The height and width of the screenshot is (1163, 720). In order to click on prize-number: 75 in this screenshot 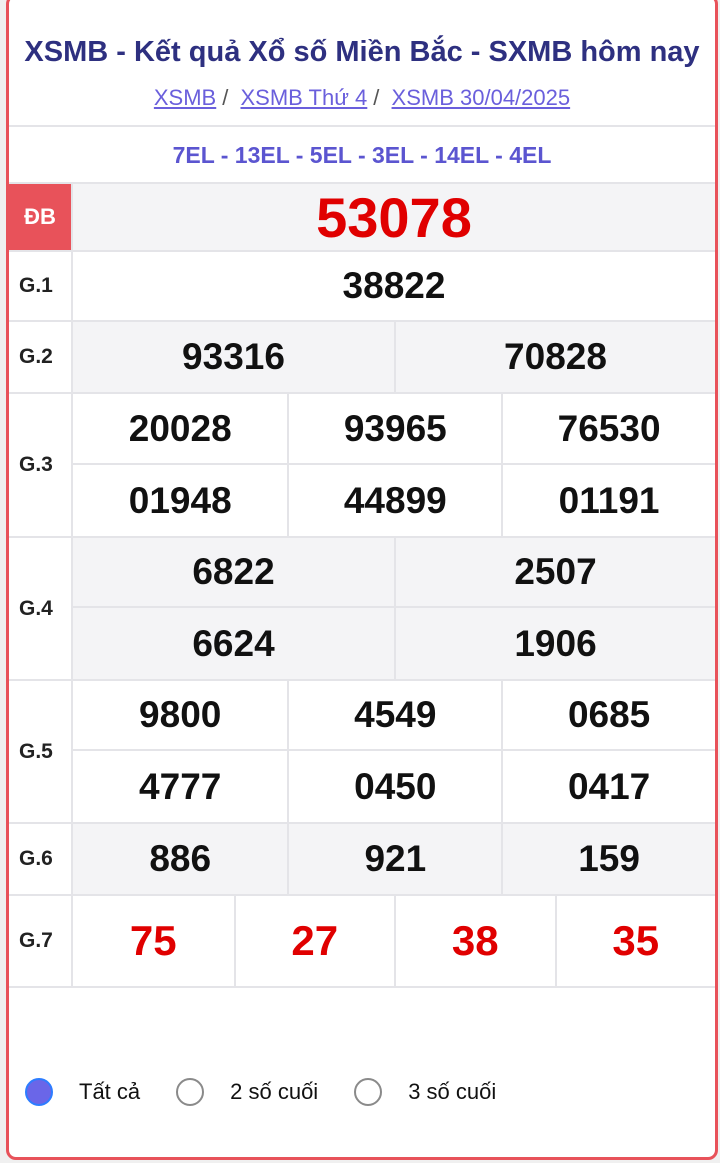, I will do `click(153, 940)`.